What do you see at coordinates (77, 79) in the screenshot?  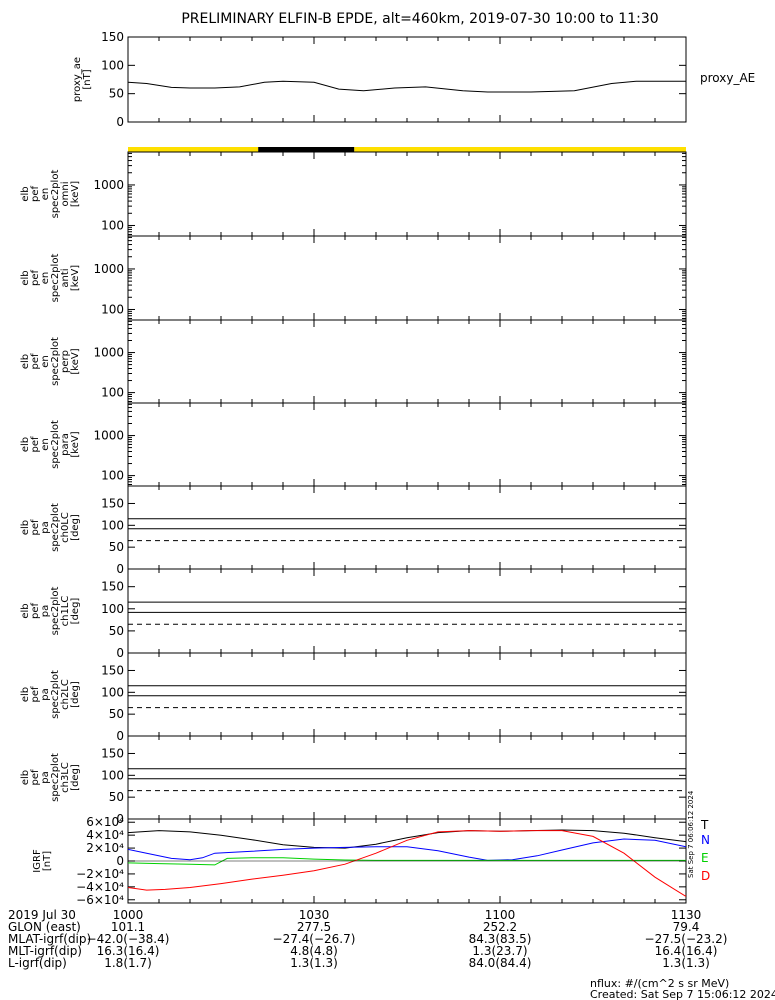 I see `y-axis-label-line: proxy_ae` at bounding box center [77, 79].